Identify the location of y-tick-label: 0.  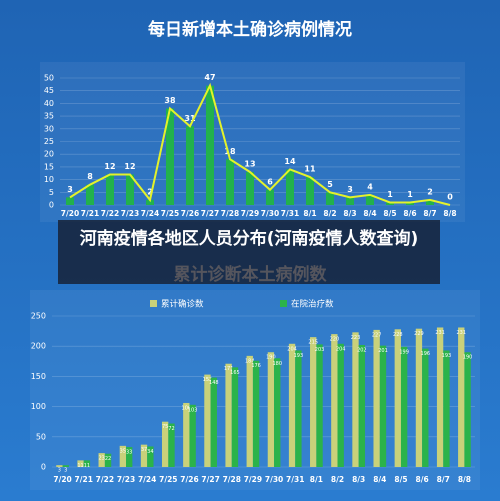
(51, 205).